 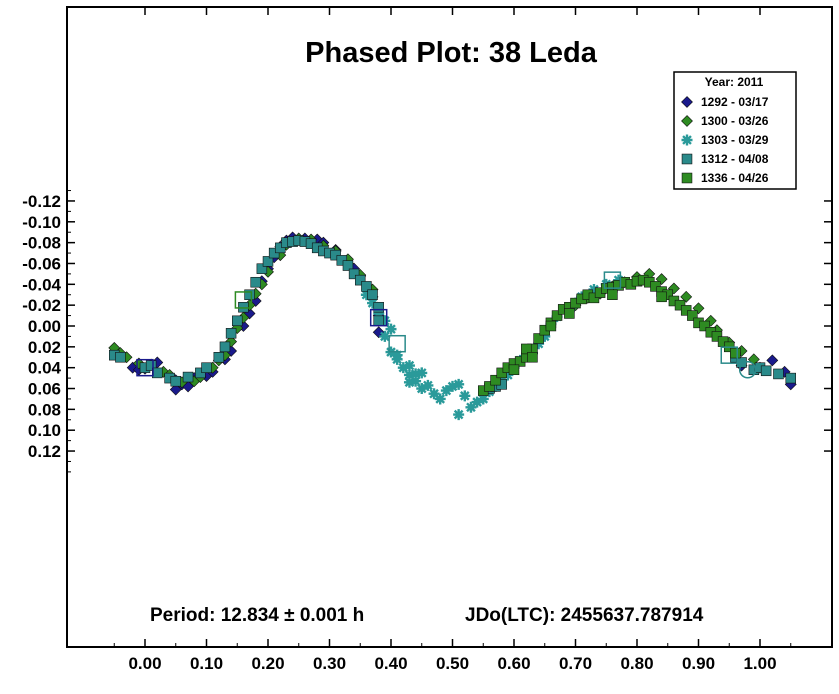 I want to click on legend-label: 1336 - 04/26, so click(x=735, y=178).